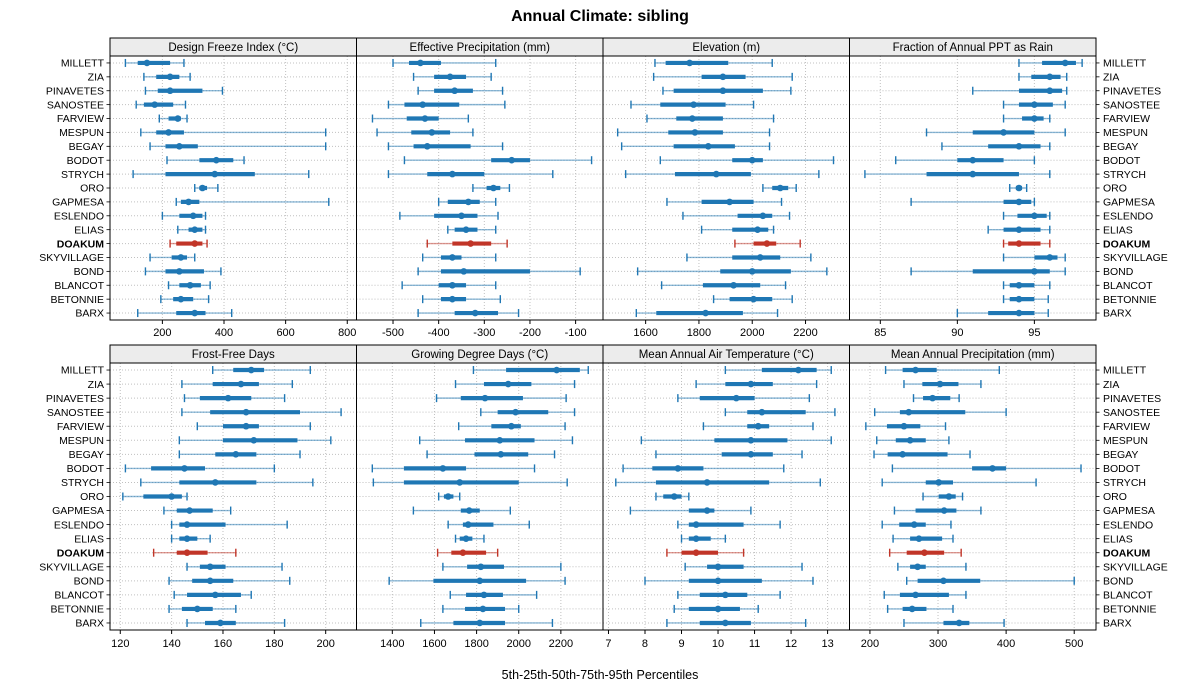 Image resolution: width=1200 pixels, height=700 pixels. What do you see at coordinates (233, 355) in the screenshot?
I see `panel-title: Frost-Free Days` at bounding box center [233, 355].